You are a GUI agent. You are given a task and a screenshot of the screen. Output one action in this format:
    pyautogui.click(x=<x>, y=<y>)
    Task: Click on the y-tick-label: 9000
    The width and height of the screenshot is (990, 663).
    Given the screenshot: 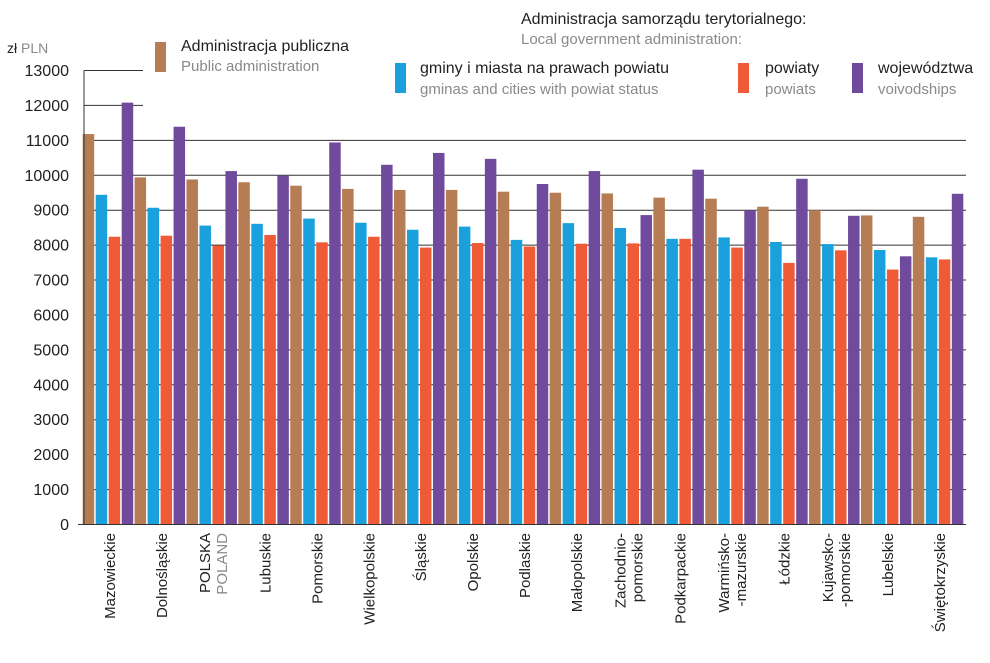 What is the action you would take?
    pyautogui.click(x=51, y=211)
    